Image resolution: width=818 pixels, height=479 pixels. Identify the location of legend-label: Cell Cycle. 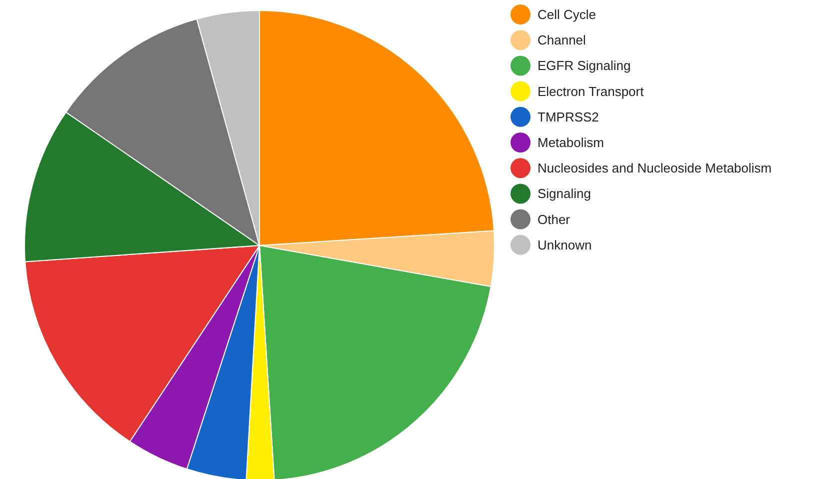
(567, 14).